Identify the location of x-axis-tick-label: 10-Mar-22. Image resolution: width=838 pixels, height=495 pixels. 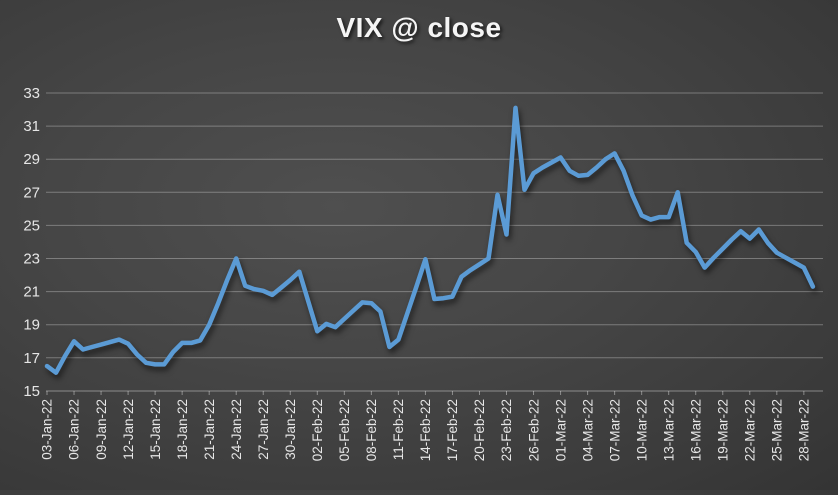
(641, 430).